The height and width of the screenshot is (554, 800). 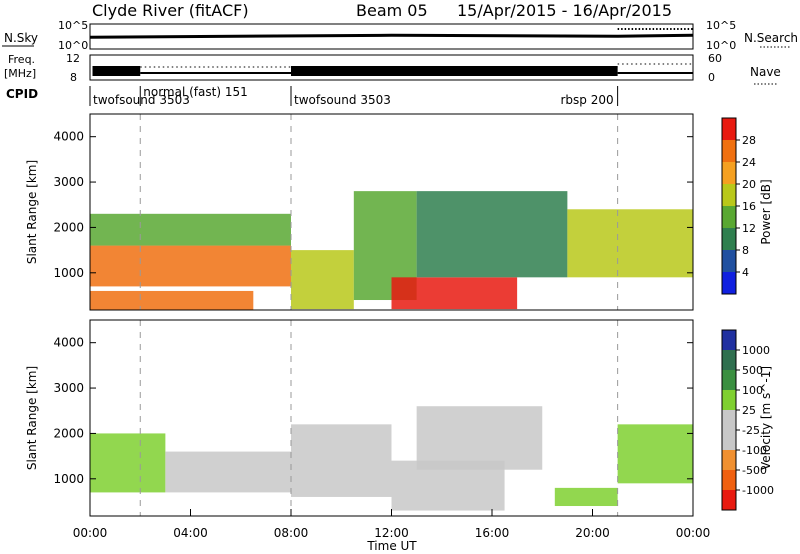 What do you see at coordinates (711, 77) in the screenshot?
I see `nave-tick-low: 0` at bounding box center [711, 77].